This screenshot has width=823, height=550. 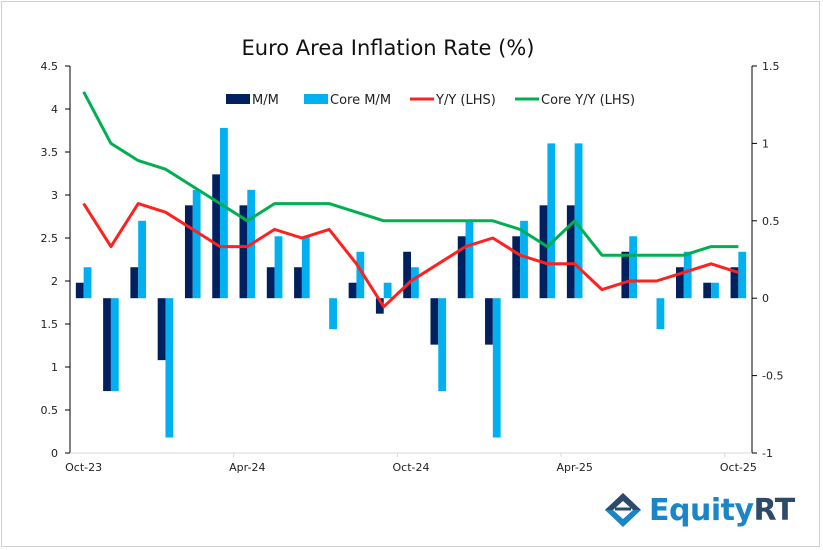 I want to click on right-axis-tick-label: -1, so click(x=767, y=453).